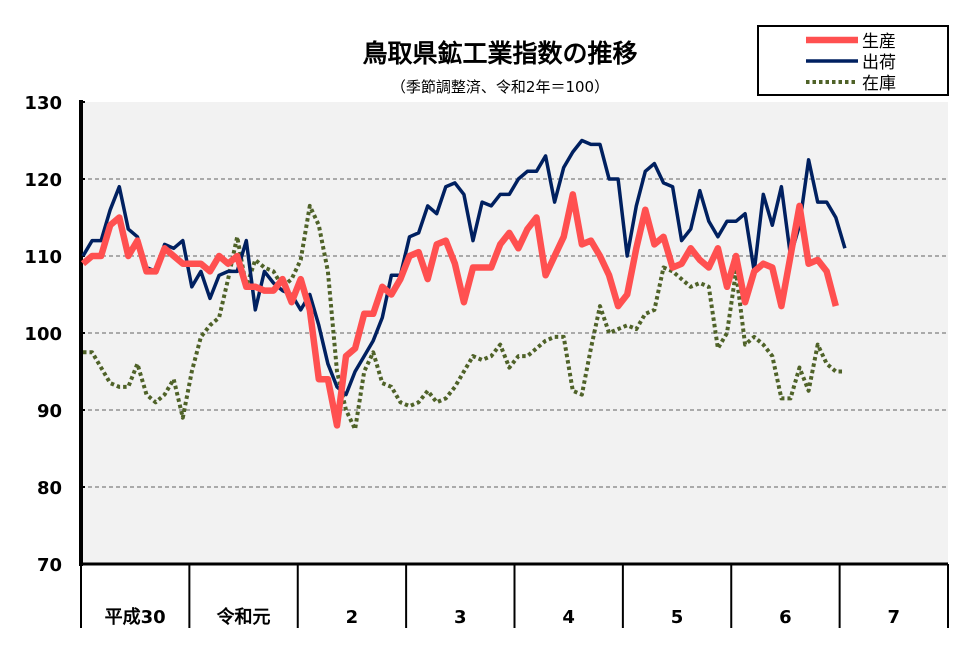 The image size is (959, 662). What do you see at coordinates (677, 617) in the screenshot?
I see `x-year-label: 5` at bounding box center [677, 617].